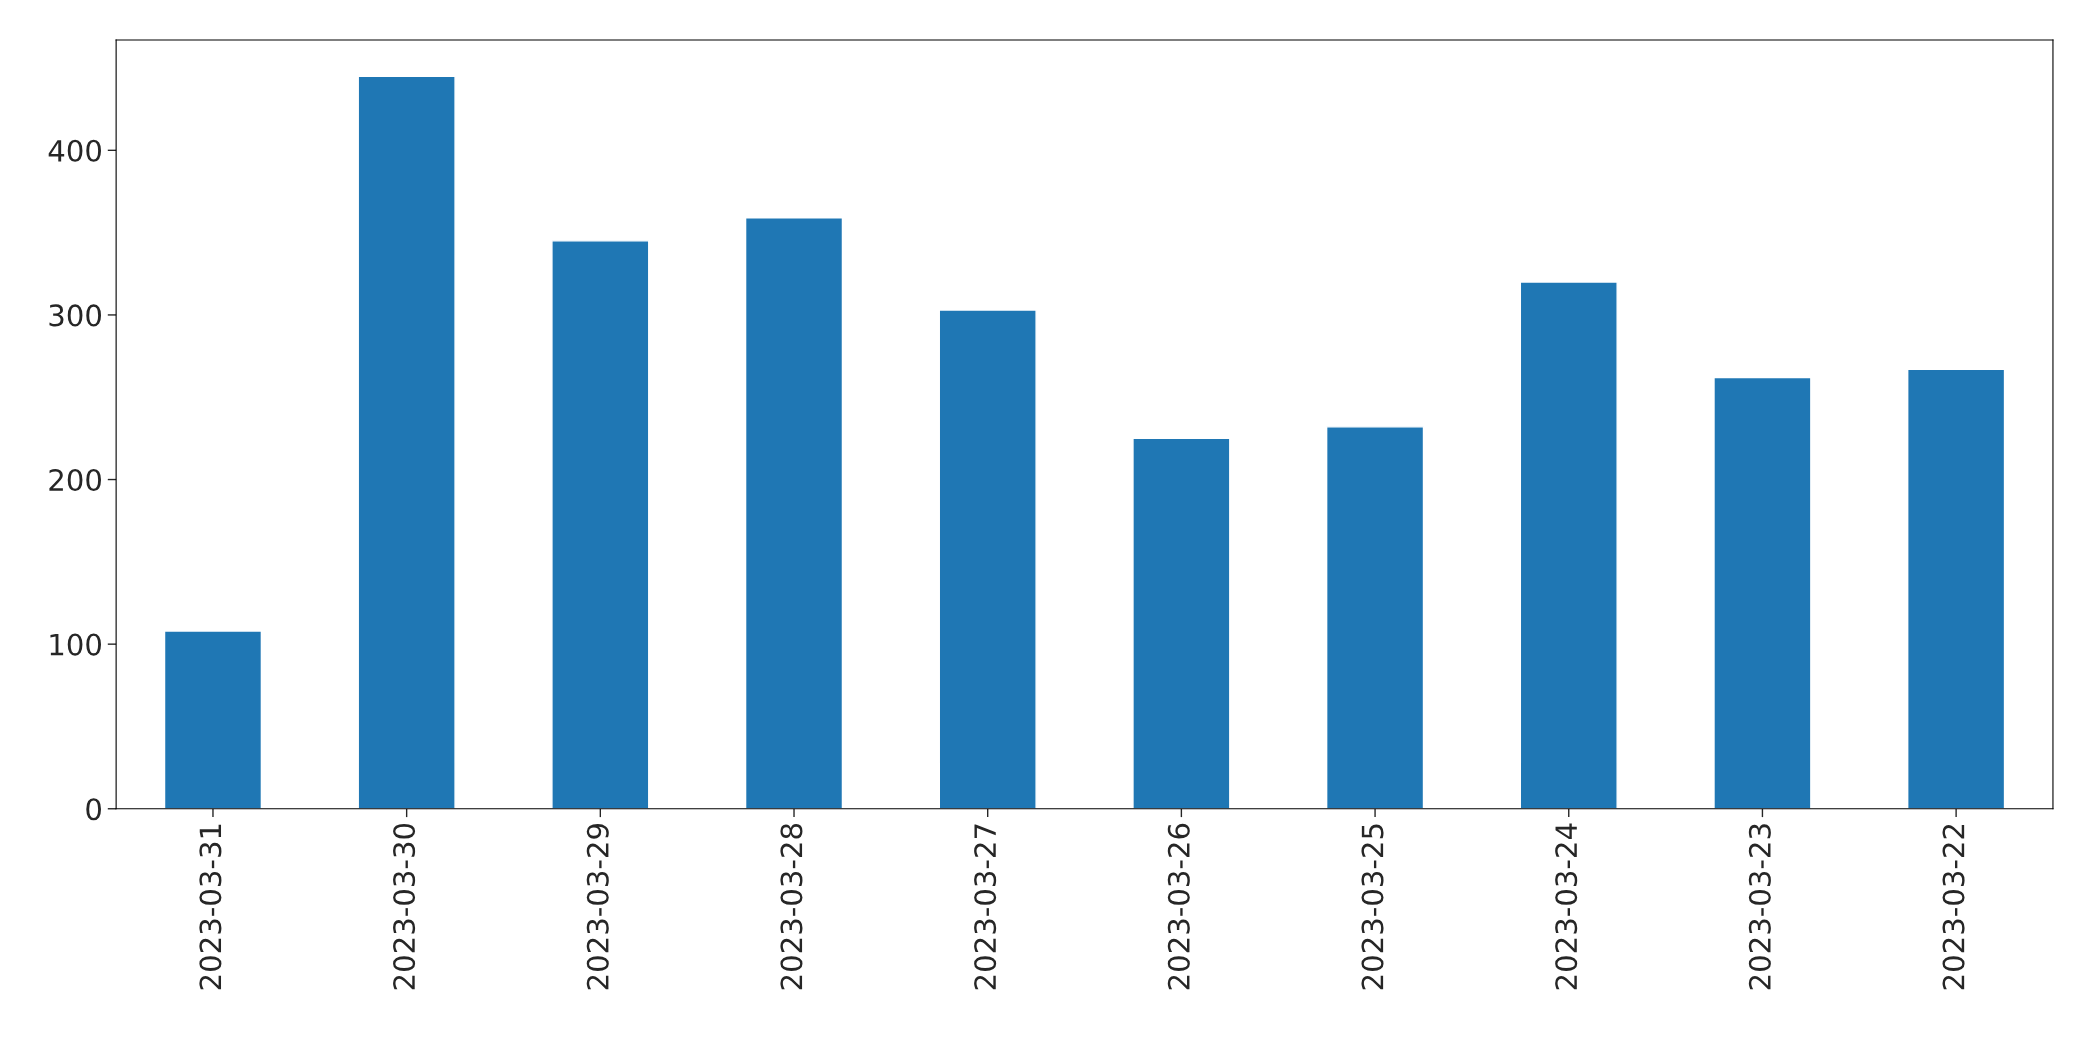 Image resolution: width=2093 pixels, height=1061 pixels. Describe the element at coordinates (75, 480) in the screenshot. I see `y-tick-label: 200` at that location.